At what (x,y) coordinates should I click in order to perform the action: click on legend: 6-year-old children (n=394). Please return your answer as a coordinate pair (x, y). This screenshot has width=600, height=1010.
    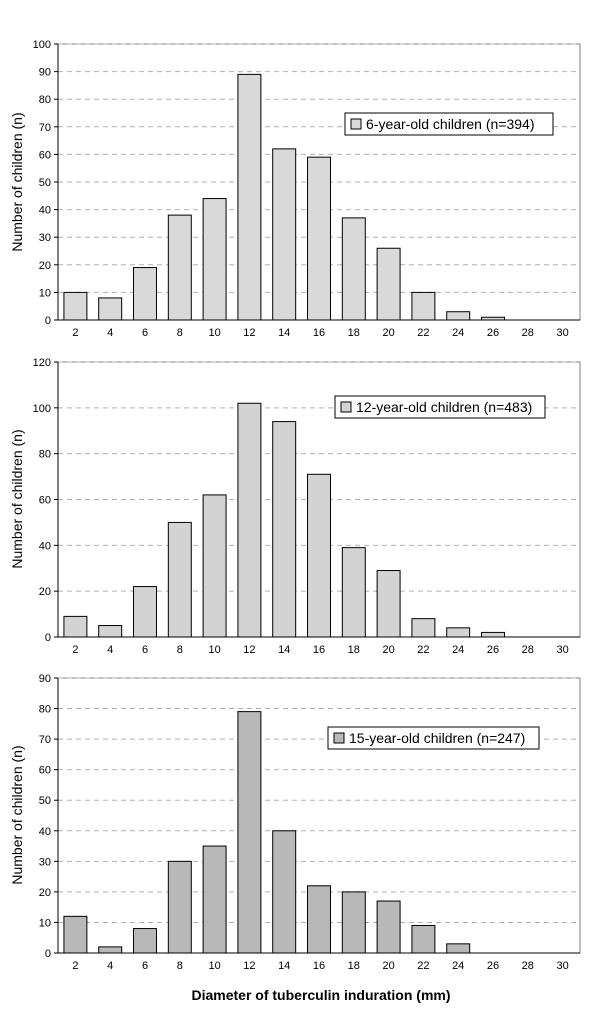
    Looking at the image, I should click on (449, 124).